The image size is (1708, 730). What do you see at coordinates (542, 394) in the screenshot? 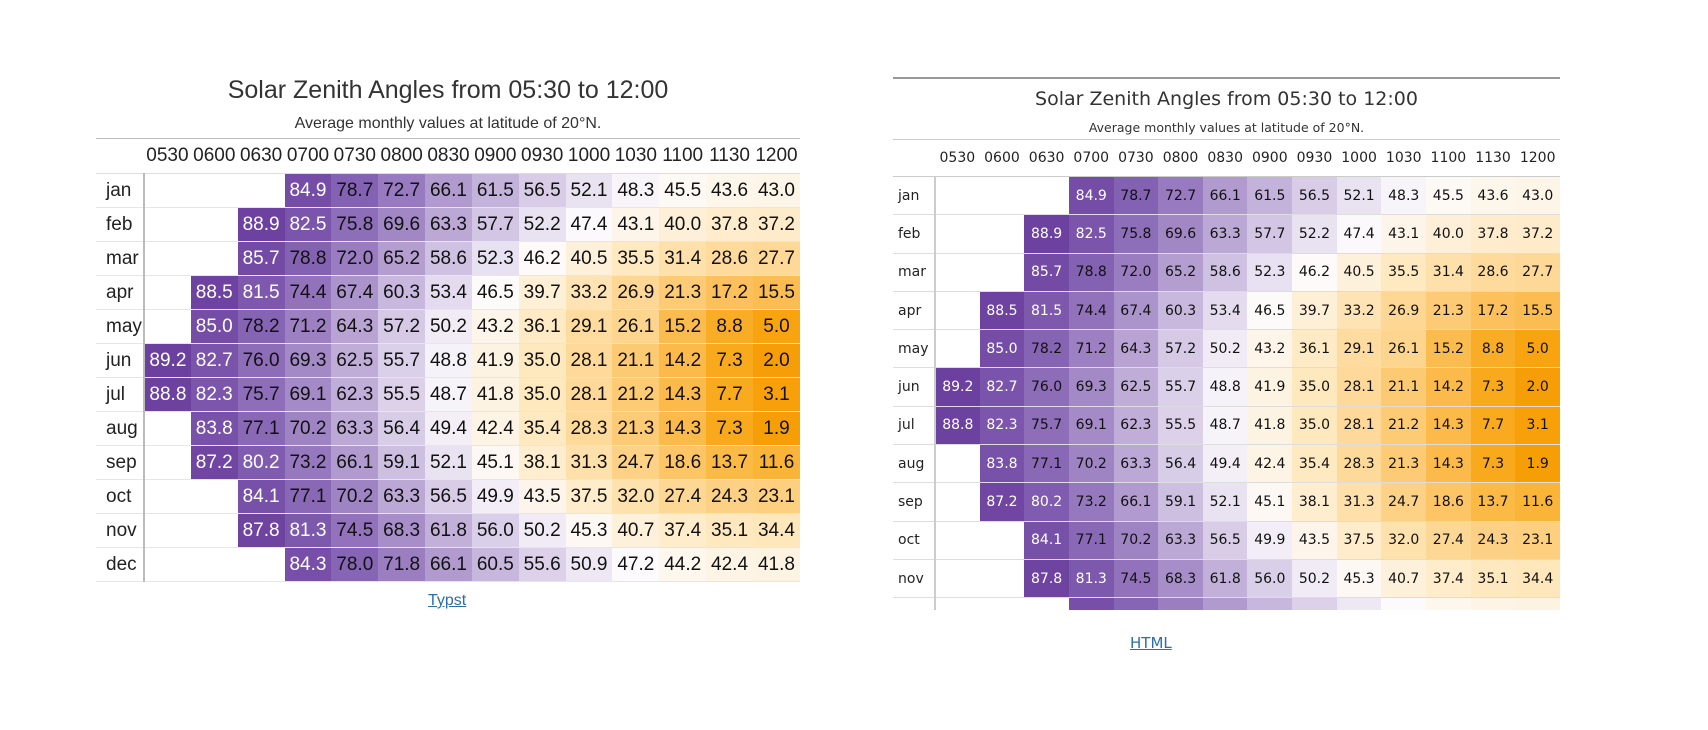
I see `value-cell: 35.0` at bounding box center [542, 394].